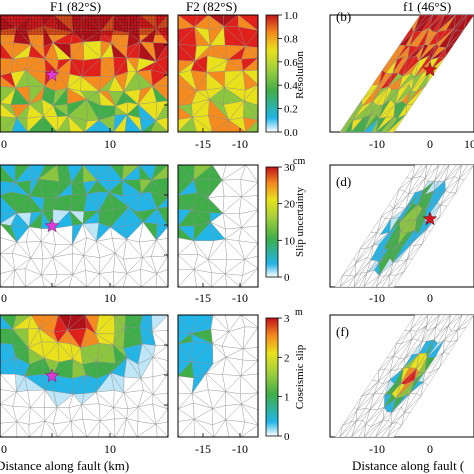 Image resolution: width=474 pixels, height=474 pixels. I want to click on xlabel-left: Distance along fault (km), so click(64, 465).